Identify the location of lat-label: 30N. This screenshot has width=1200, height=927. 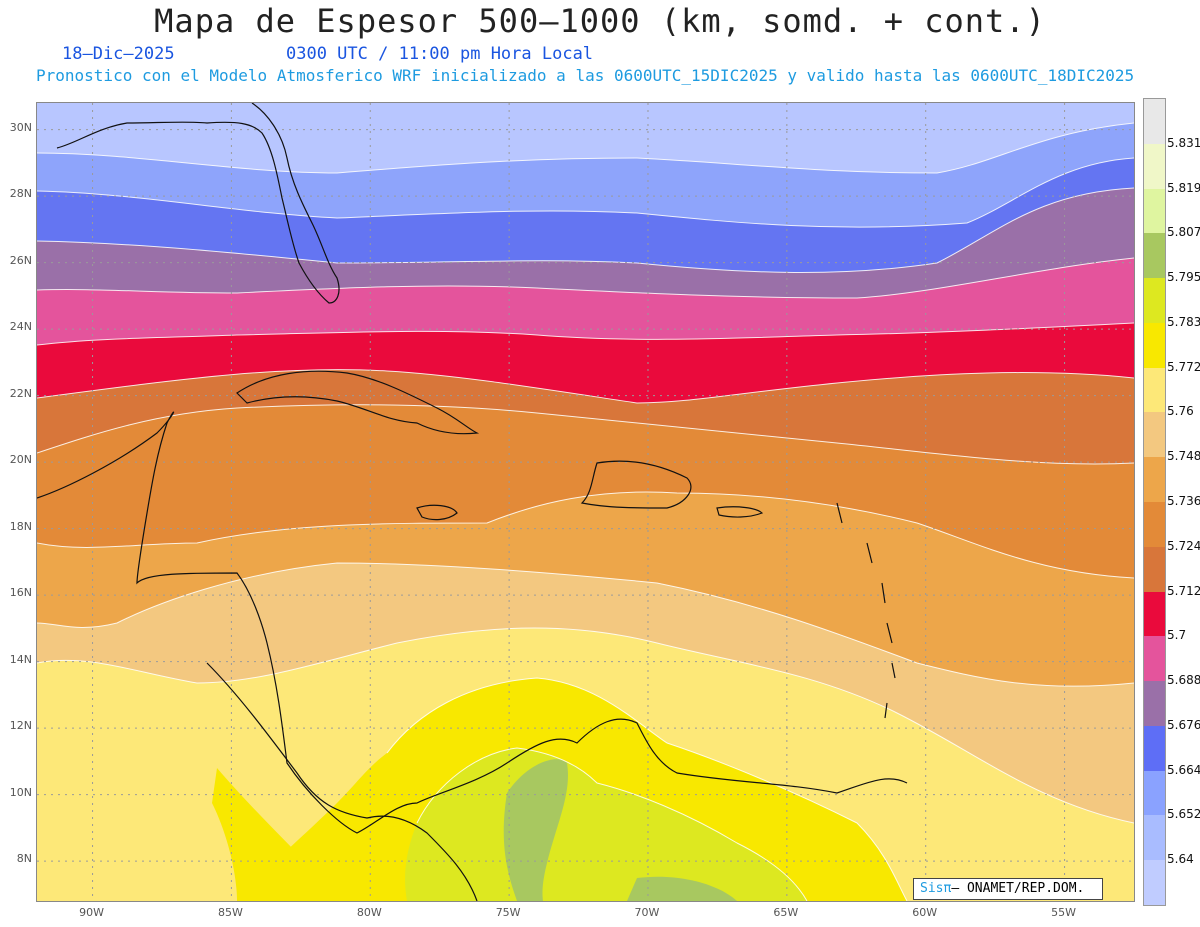
(20, 127).